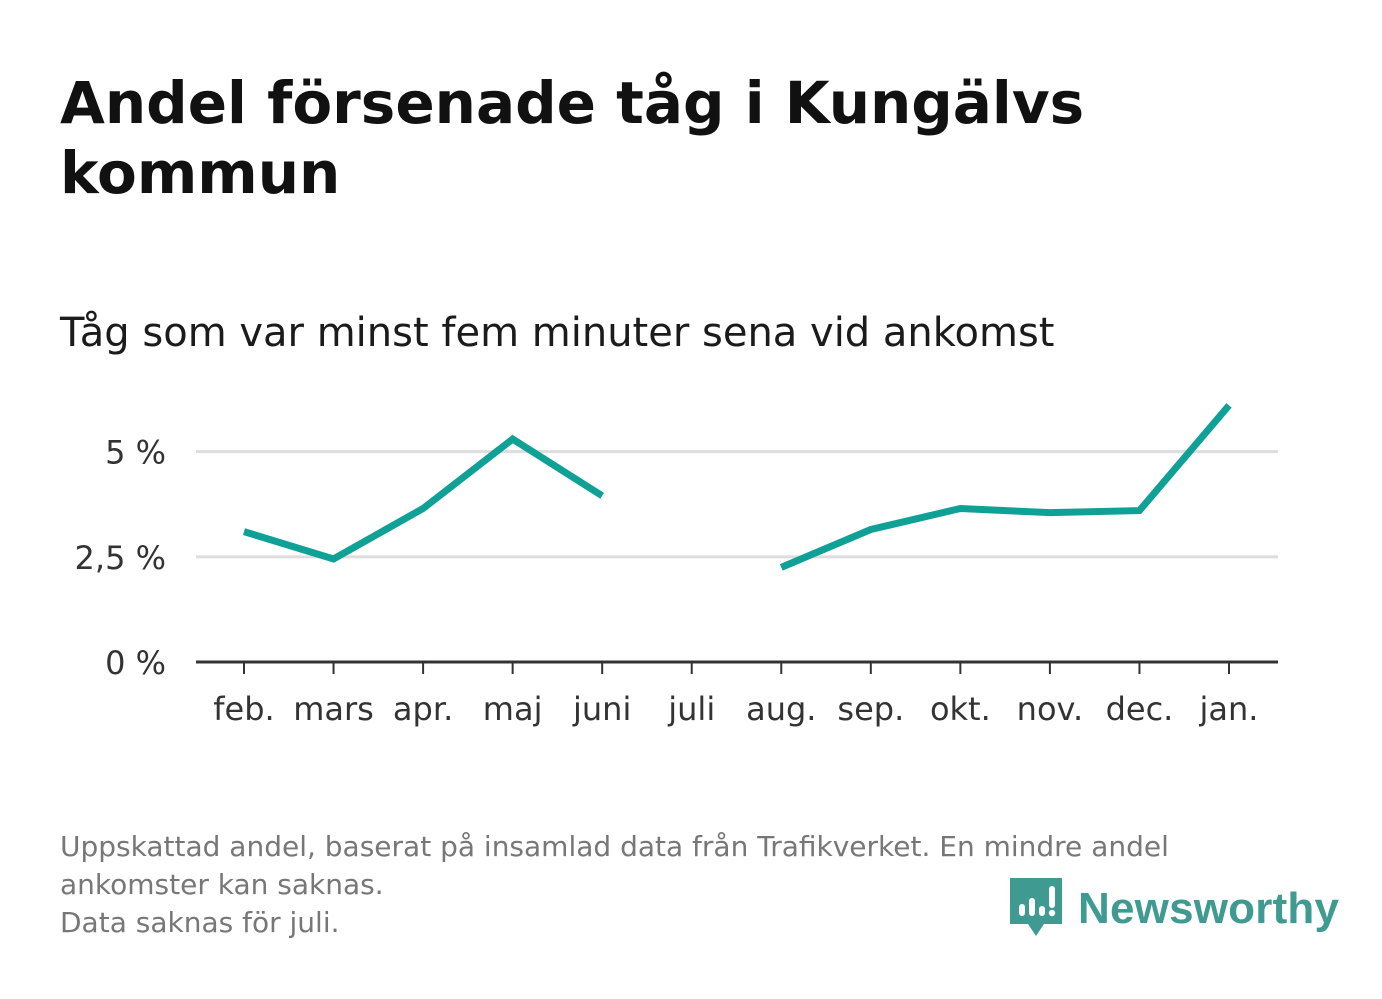 The width and height of the screenshot is (1382, 999). What do you see at coordinates (200, 922) in the screenshot?
I see `footnote-line-3: Data saknas för juli.` at bounding box center [200, 922].